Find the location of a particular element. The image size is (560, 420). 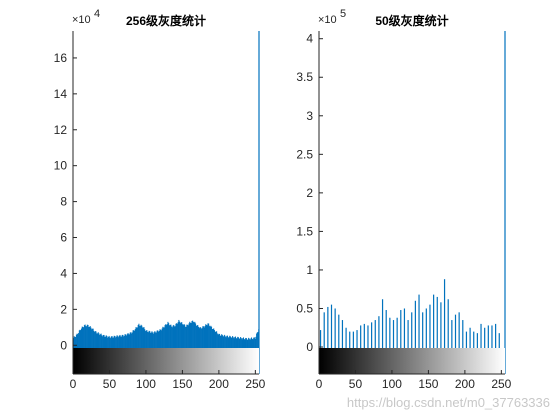

watermark: https://blog.csdn.net/m0_37763336 is located at coordinates (448, 402).